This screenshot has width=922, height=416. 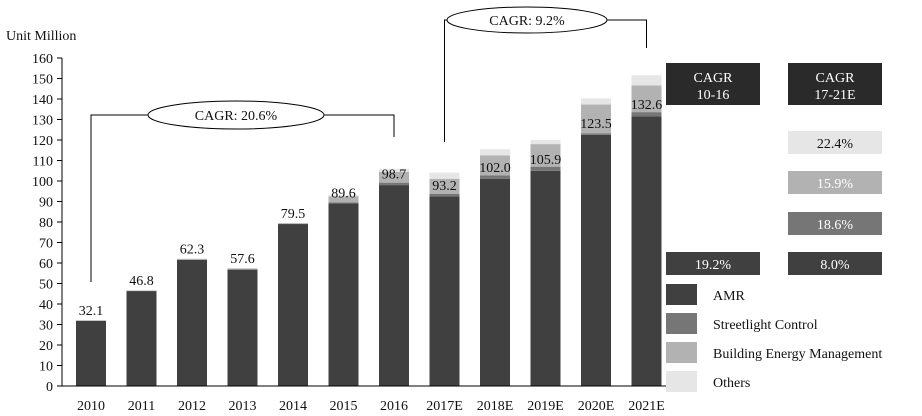 I want to click on y-tick-label: 80, so click(x=46, y=223).